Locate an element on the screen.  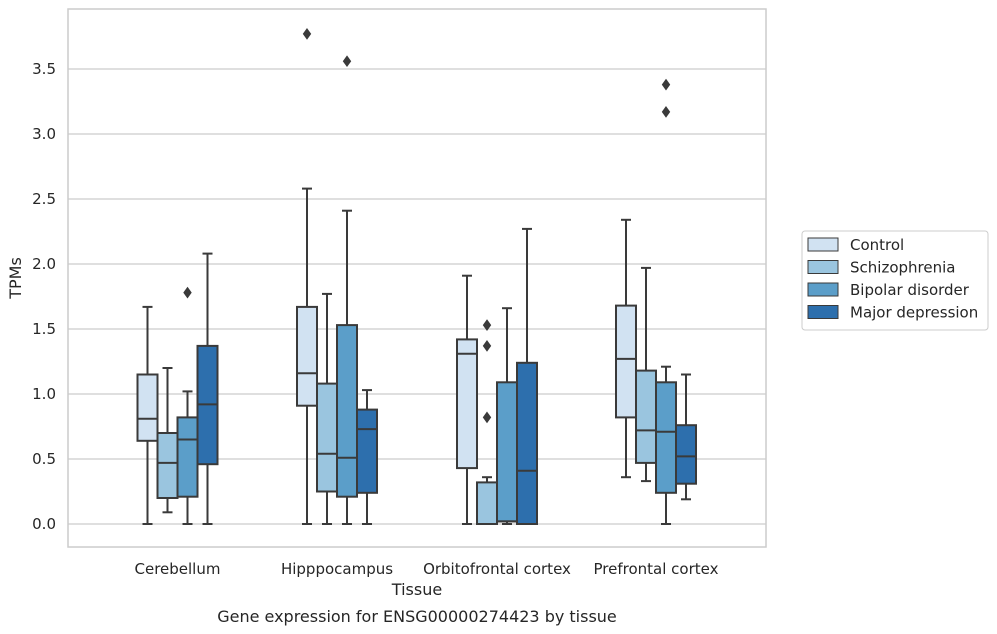
y-axis-ticks: 0.0 0.5 1.0 1.5 2.0 2.5 3.0 3.5 is located at coordinates (44, 296).